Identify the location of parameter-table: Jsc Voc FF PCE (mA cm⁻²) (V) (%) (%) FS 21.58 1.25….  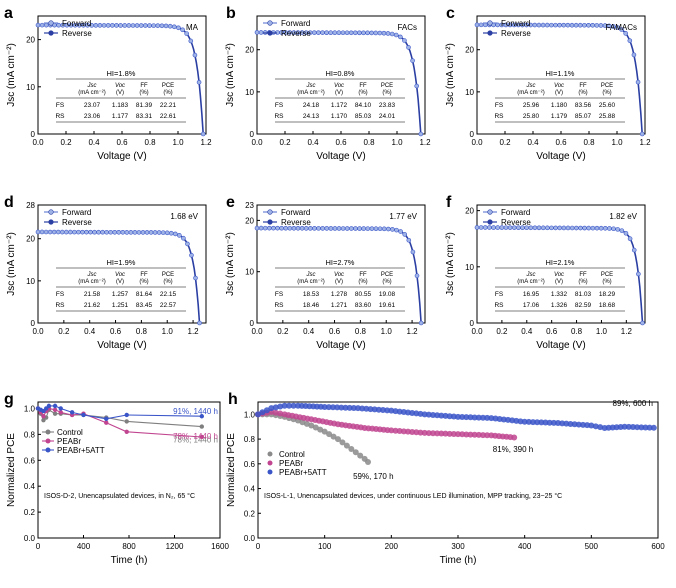
(120, 289).